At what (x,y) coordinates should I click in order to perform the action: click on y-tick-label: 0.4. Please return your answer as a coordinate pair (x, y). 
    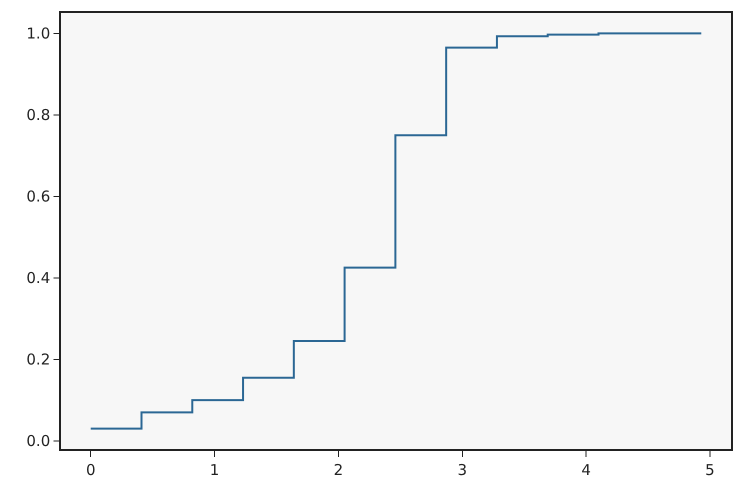
    Looking at the image, I should click on (38, 278).